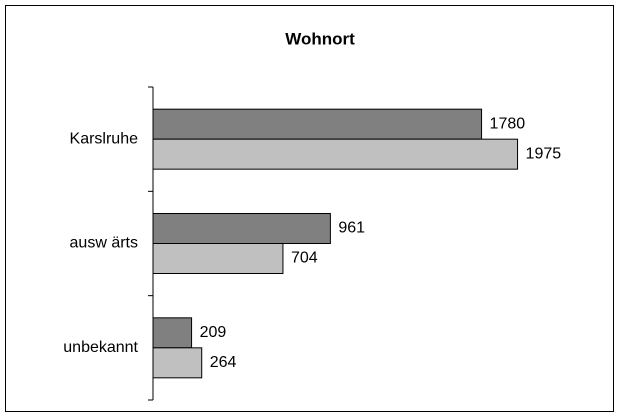 The image size is (619, 416). I want to click on value-label: 1975, so click(544, 153).